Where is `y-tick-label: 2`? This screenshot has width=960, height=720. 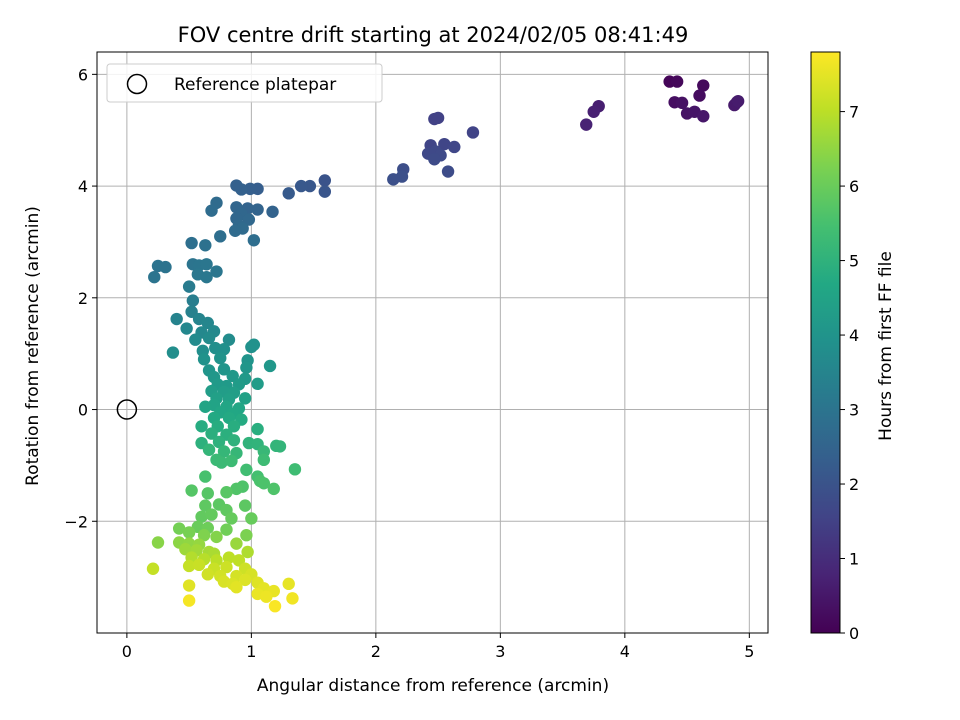 y-tick-label: 2 is located at coordinates (83, 298).